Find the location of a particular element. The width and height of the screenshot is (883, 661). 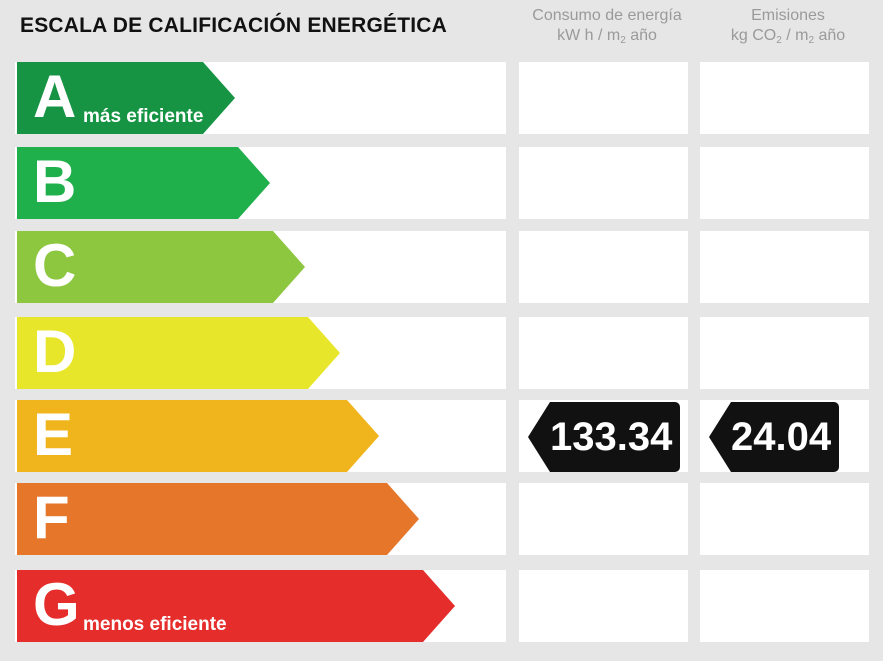

consumo-header-line1: Consumo de energía is located at coordinates (607, 15).